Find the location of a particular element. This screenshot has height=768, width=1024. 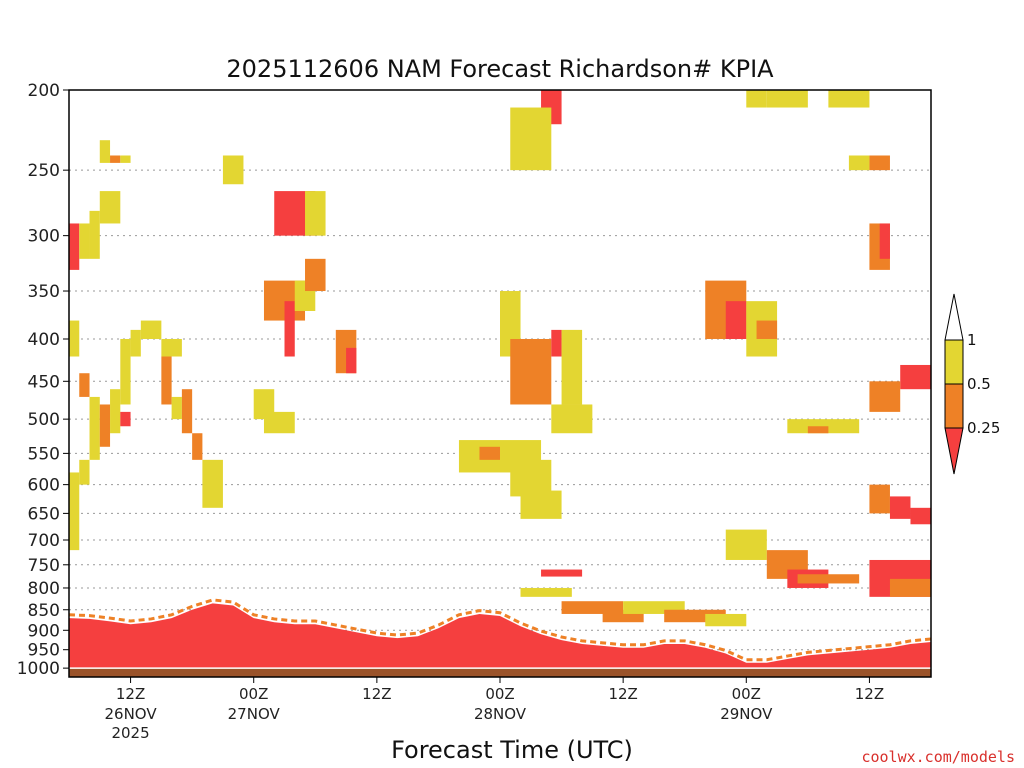

ground-layer is located at coordinates (500, 672).